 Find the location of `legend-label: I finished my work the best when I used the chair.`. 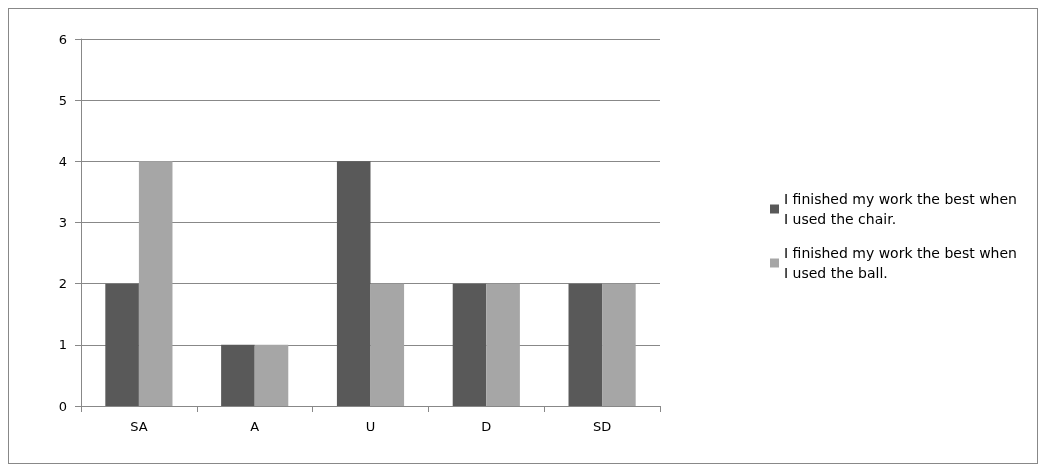

legend-label: I finished my work the best when I used the chair. is located at coordinates (903, 209).